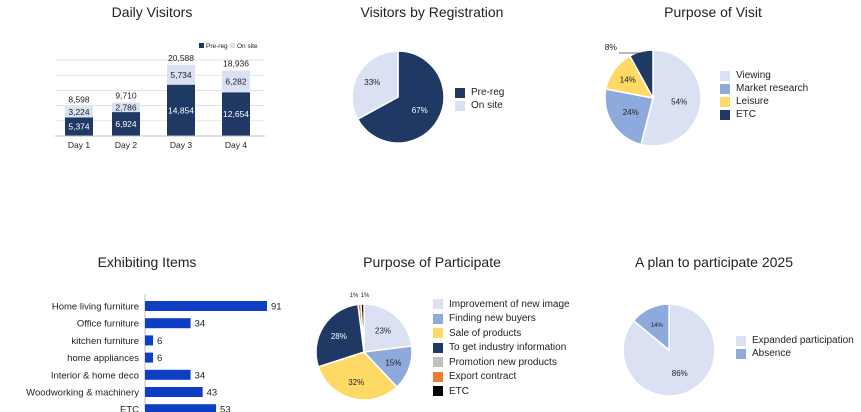 This screenshot has width=861, height=412. Describe the element at coordinates (232, 45) in the screenshot. I see `legend-swatch-on-site` at that location.